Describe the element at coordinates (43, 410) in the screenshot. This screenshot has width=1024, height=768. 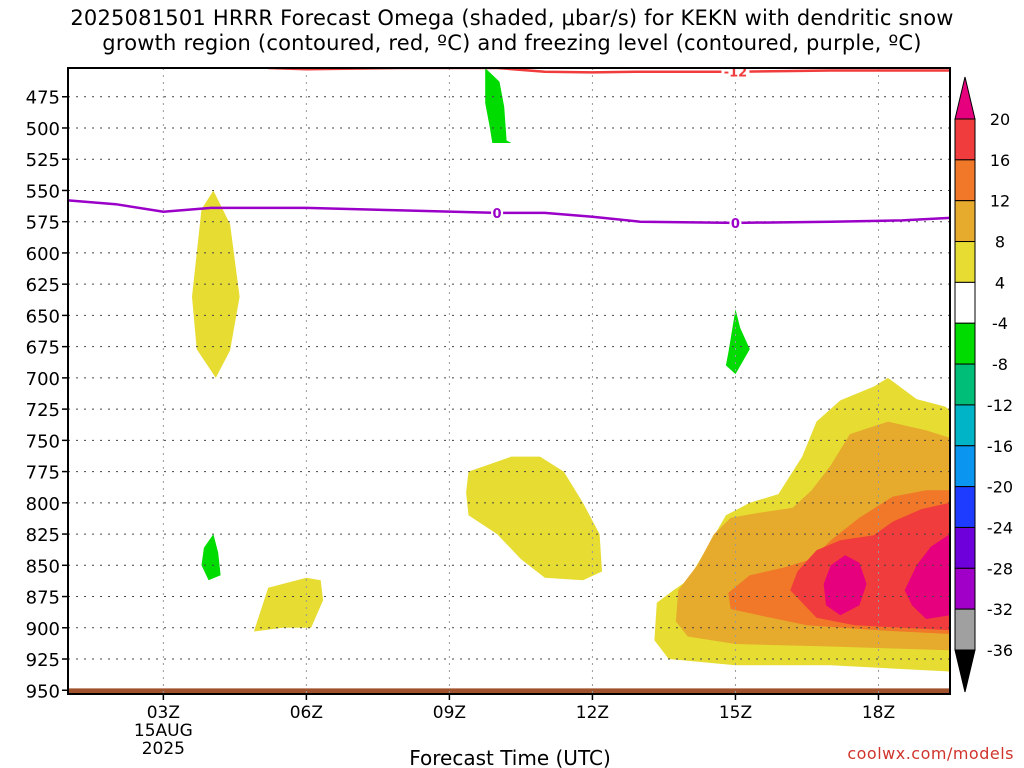
I see `y-tick-label: 725` at that location.